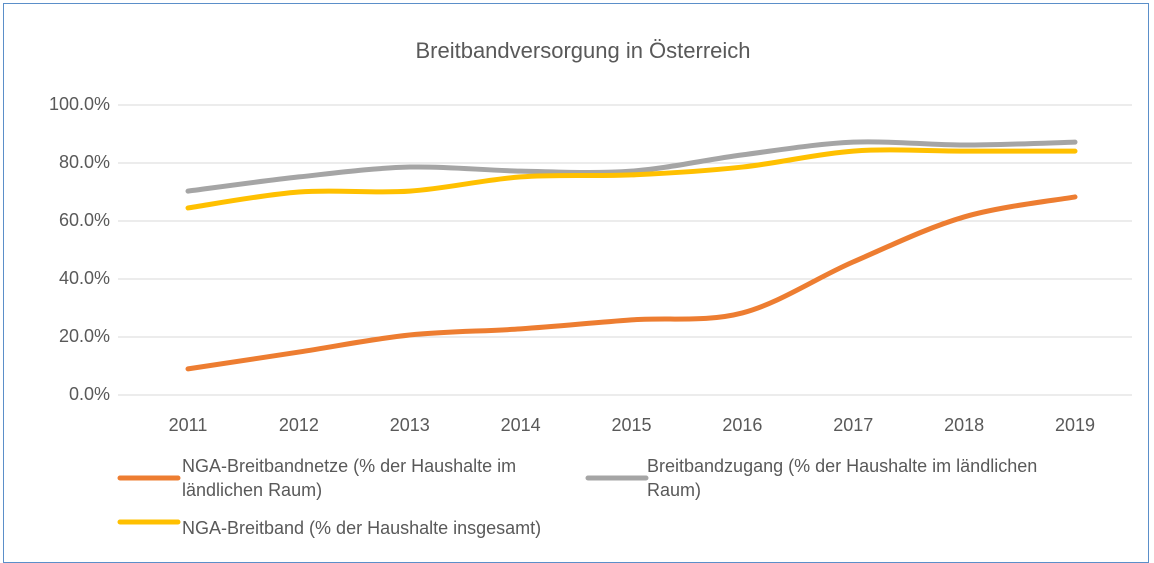  I want to click on x-tick-label: 2012, so click(299, 425).